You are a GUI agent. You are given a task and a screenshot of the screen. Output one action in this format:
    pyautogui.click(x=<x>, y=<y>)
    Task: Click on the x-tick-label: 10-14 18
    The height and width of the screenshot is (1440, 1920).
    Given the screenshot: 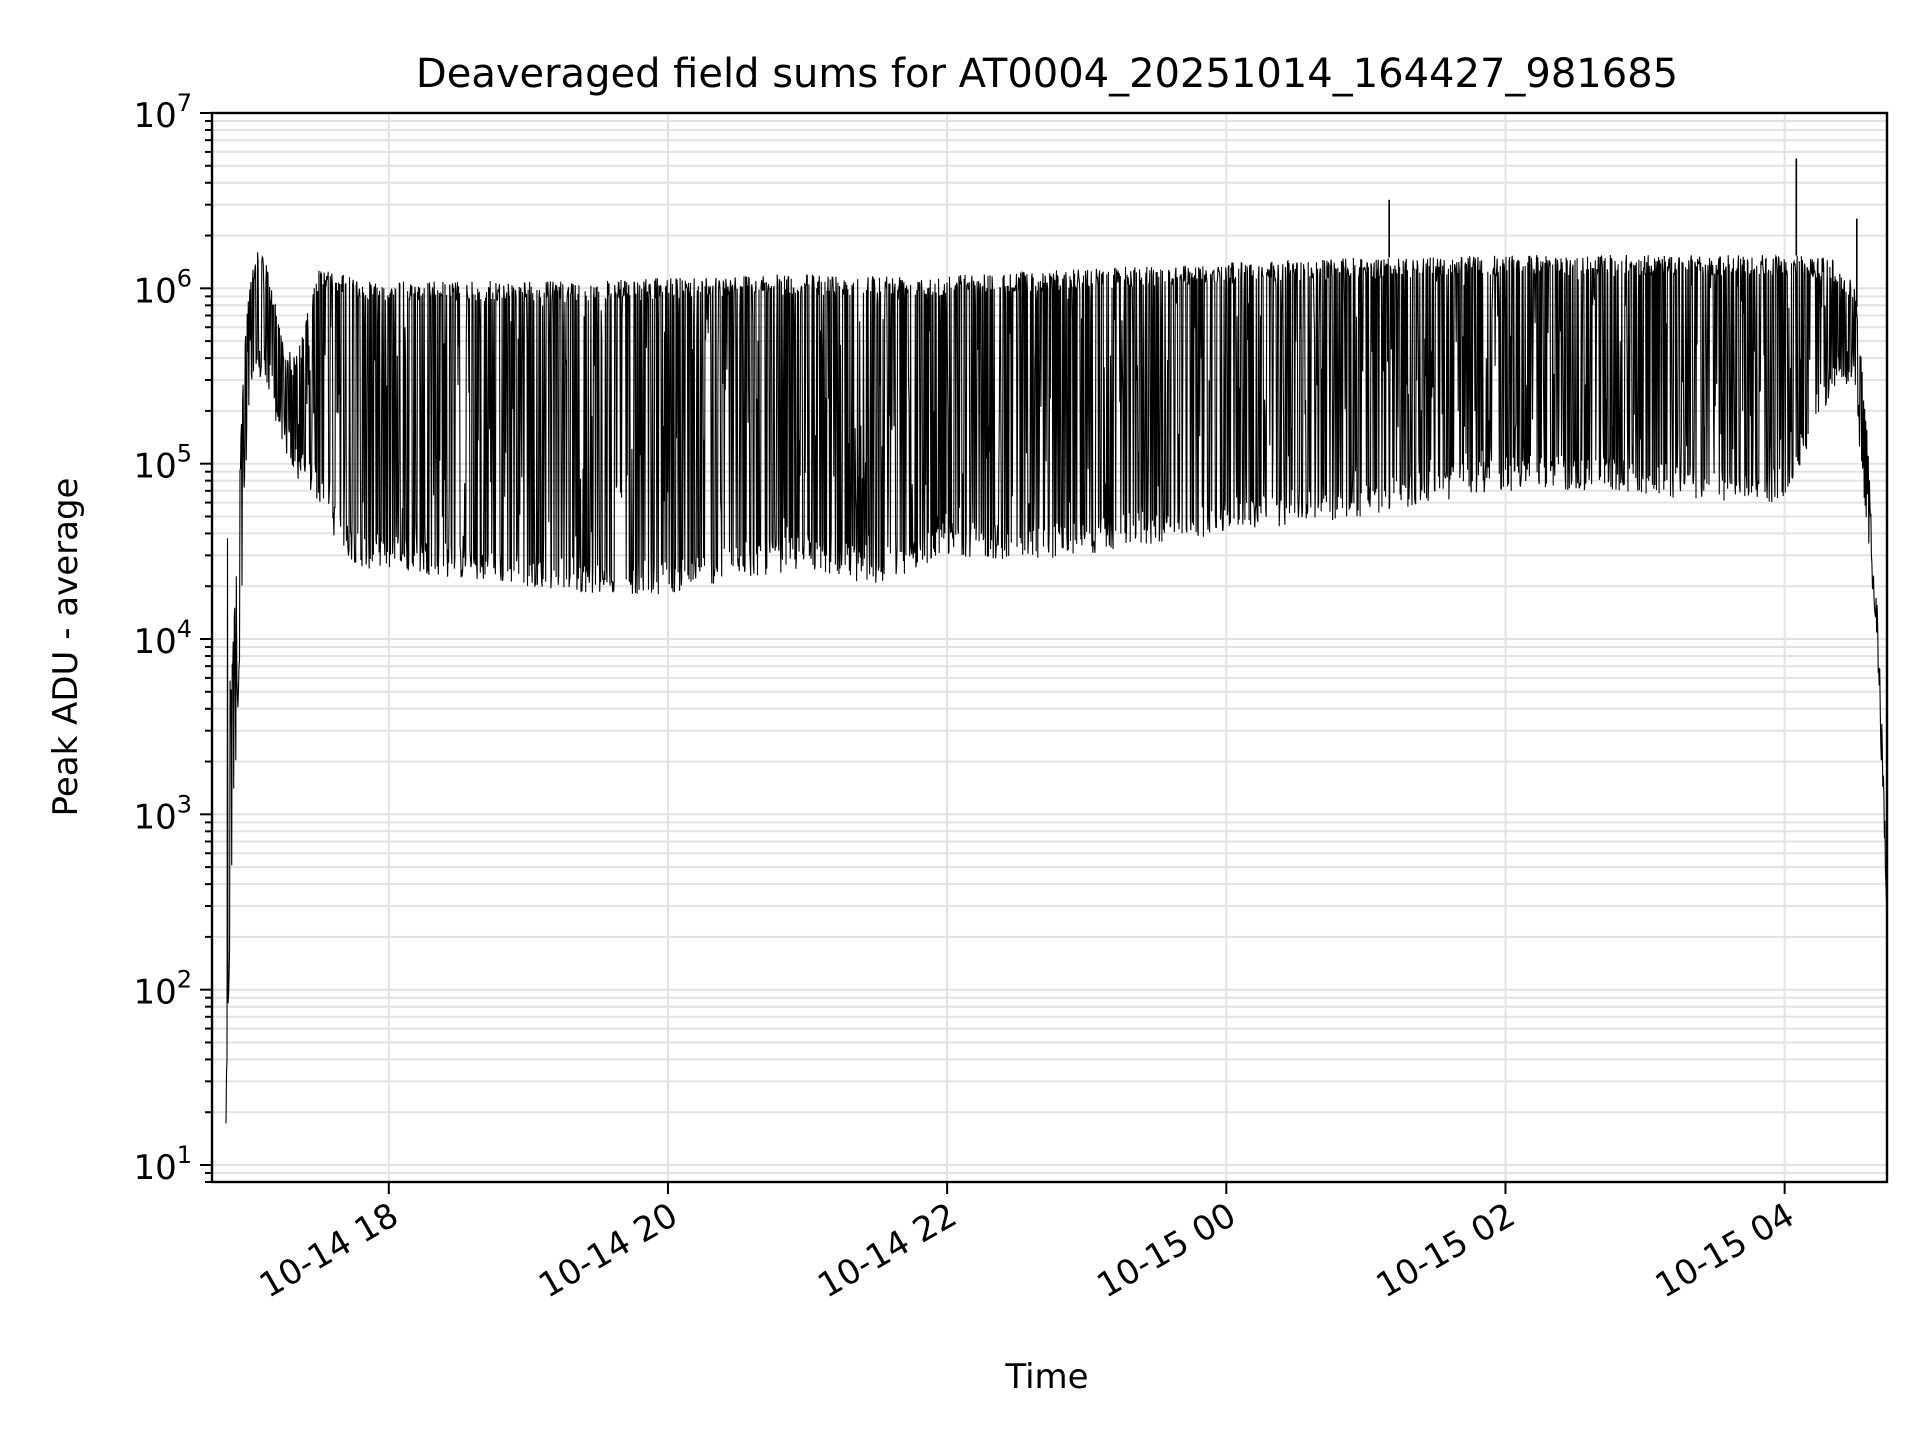 What is the action you would take?
    pyautogui.click(x=329, y=1250)
    